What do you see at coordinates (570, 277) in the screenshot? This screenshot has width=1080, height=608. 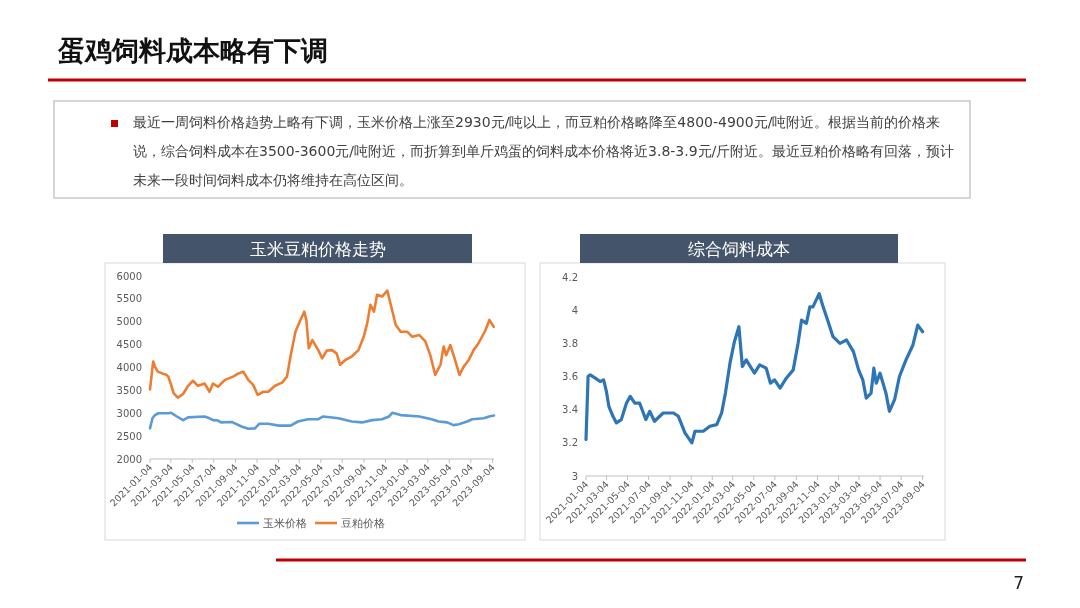 I see `y-tick-label: 4.2` at bounding box center [570, 277].